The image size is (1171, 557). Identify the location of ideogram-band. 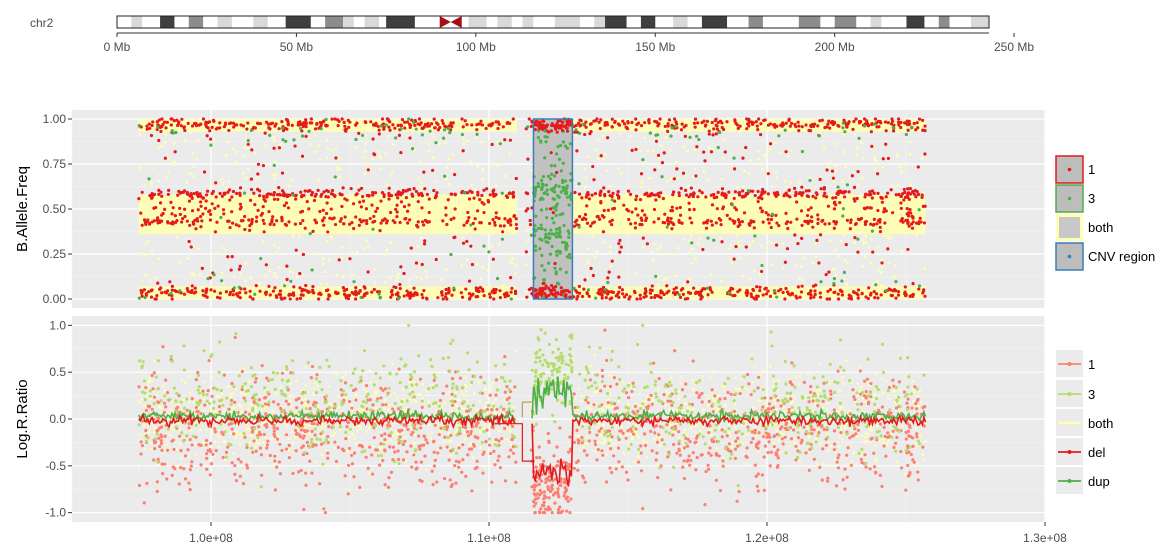
(680, 22).